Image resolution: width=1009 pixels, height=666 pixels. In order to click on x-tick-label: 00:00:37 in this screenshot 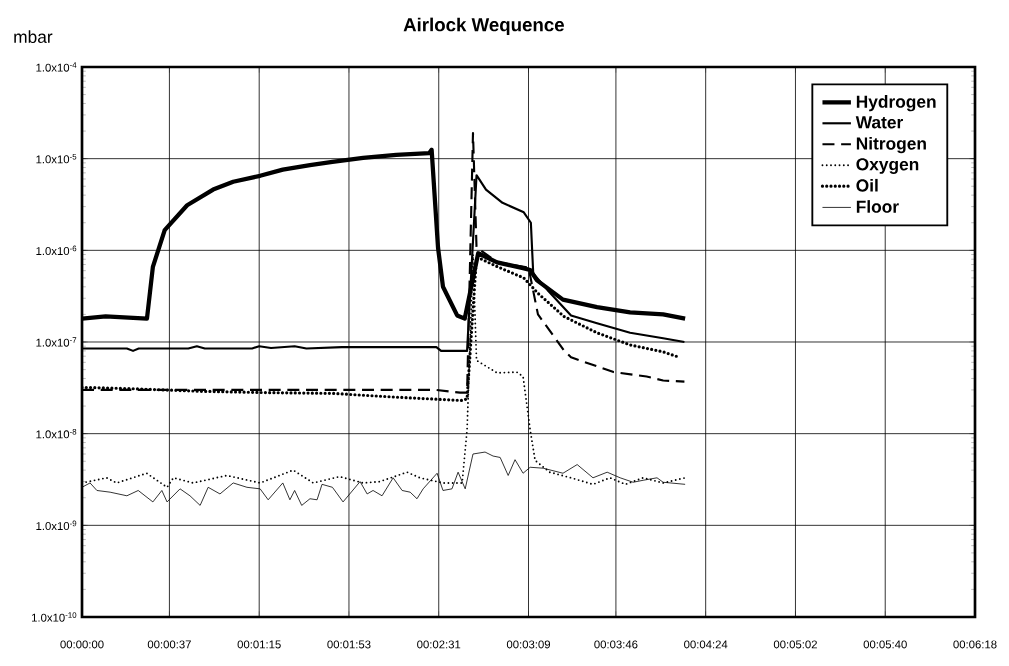, I will do `click(169, 644)`.